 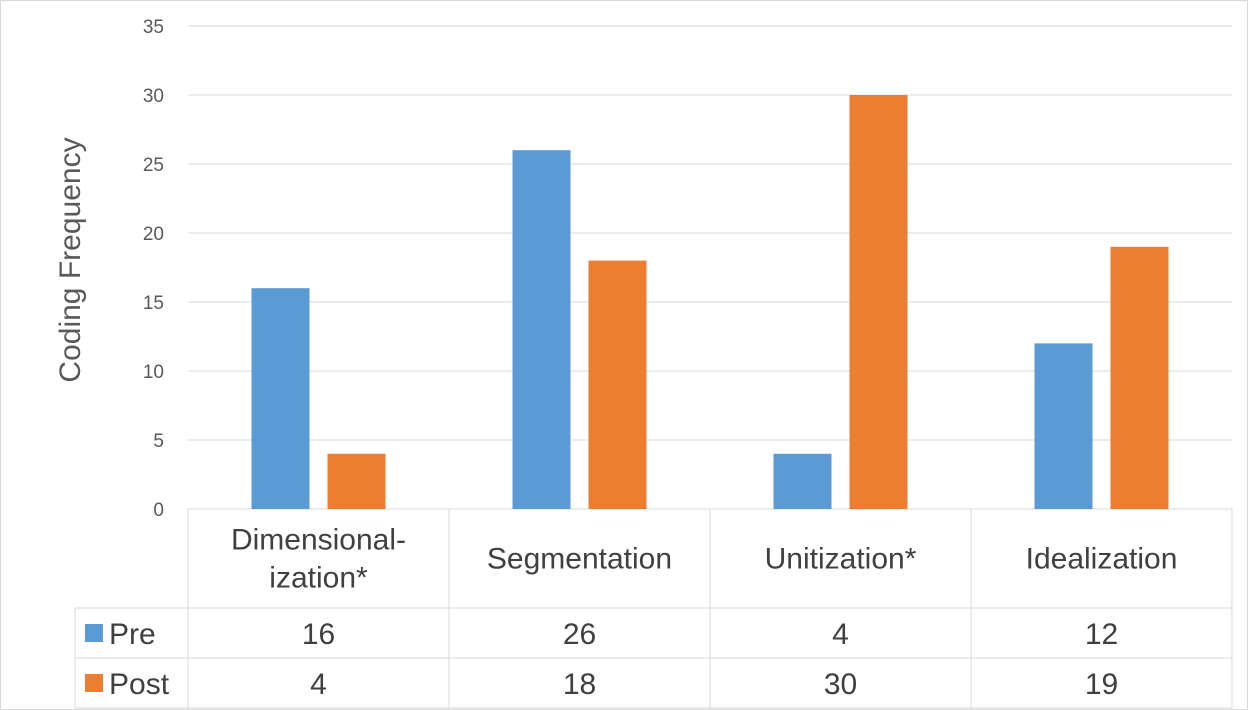 I want to click on y-axis-label: Coding Frequency, so click(x=70, y=259).